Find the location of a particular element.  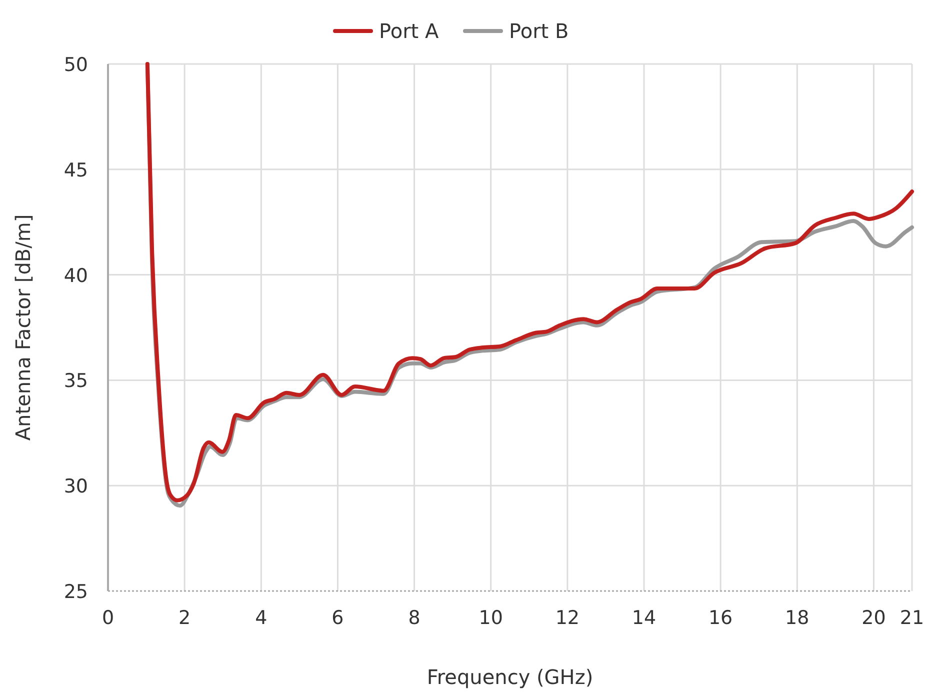

legend-label: Port B is located at coordinates (539, 31).